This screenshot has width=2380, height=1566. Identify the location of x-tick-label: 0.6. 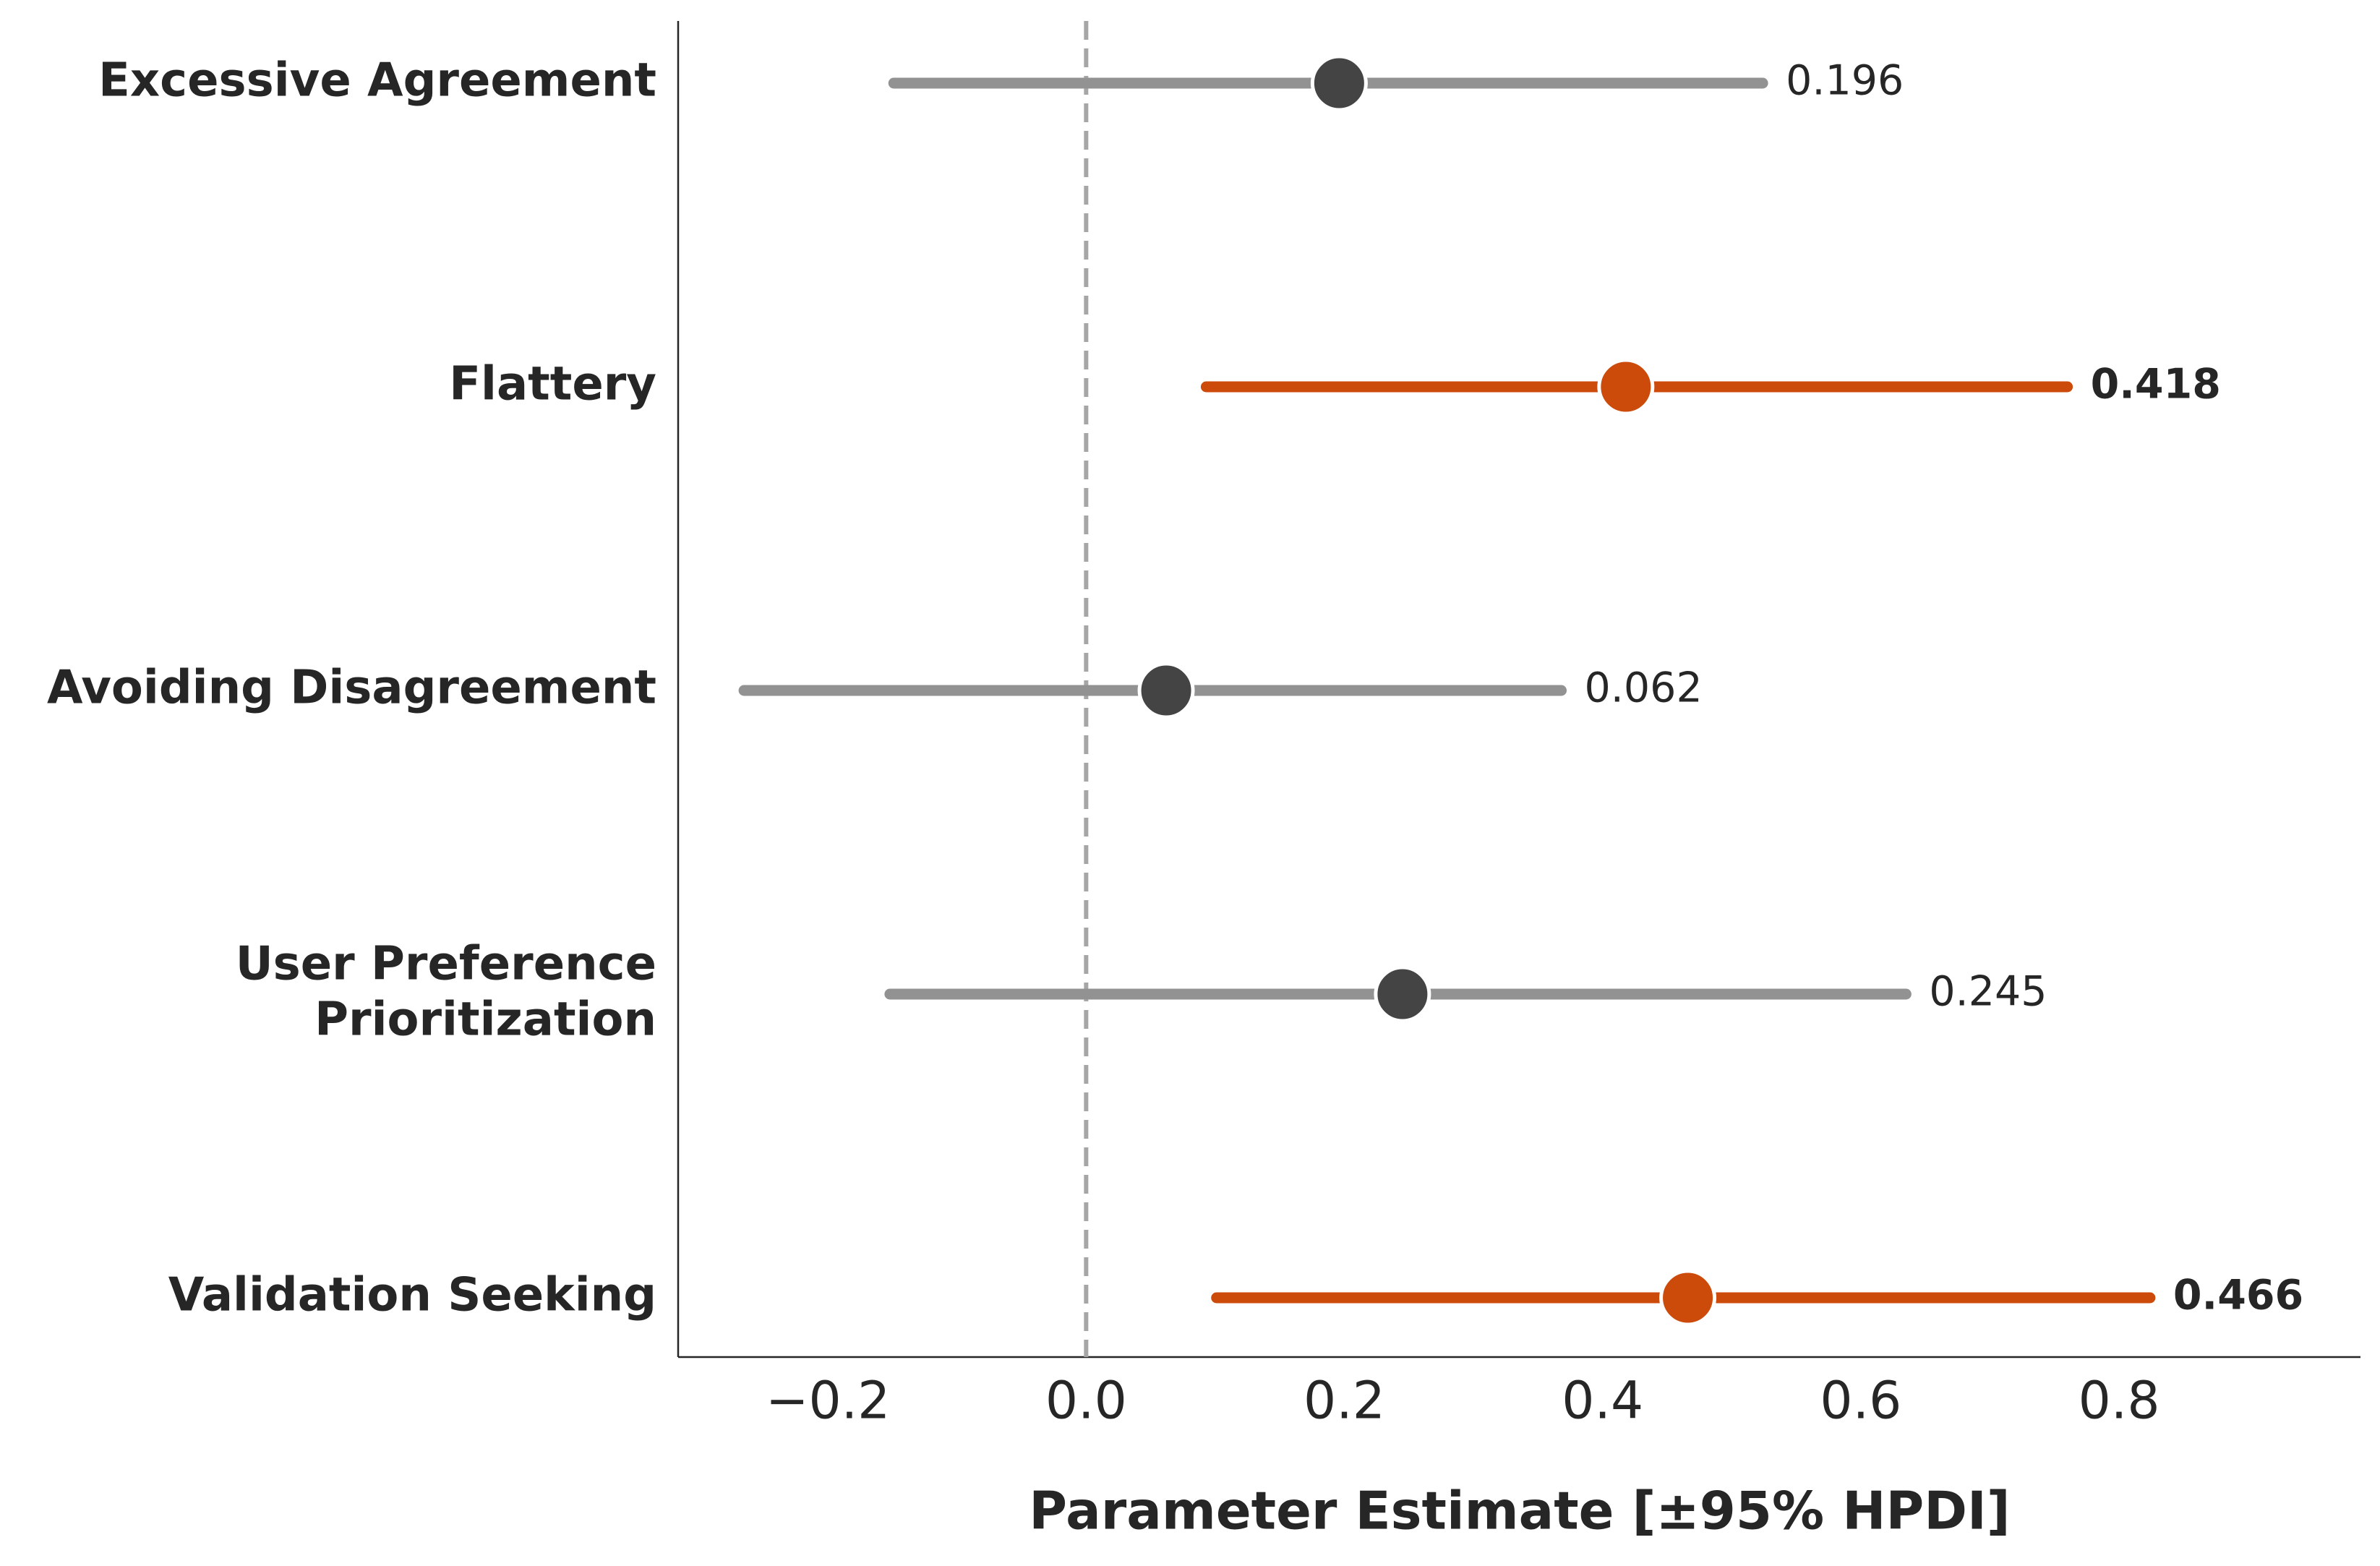
(1860, 1401).